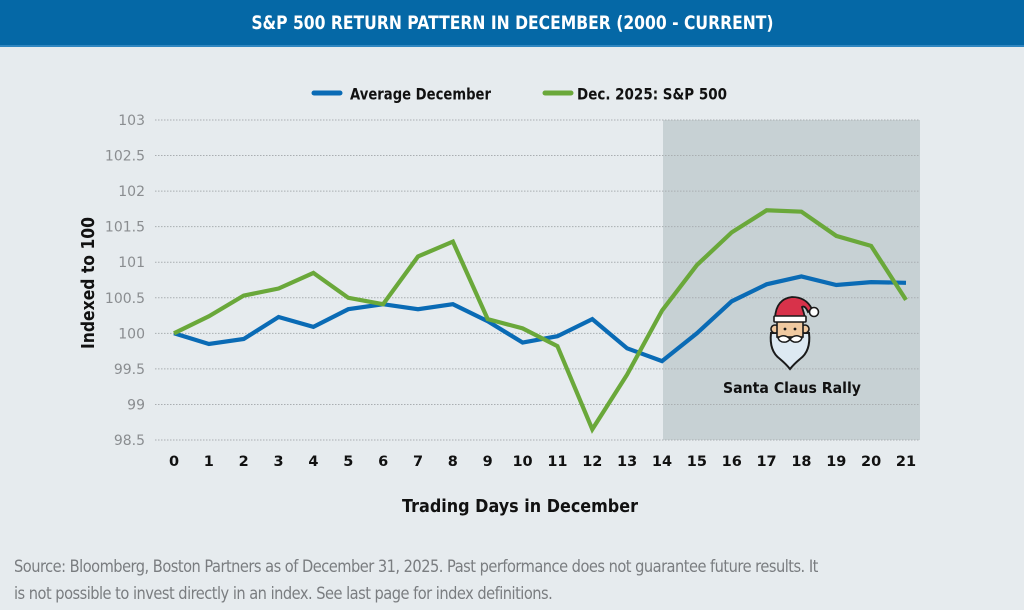 Image resolution: width=1024 pixels, height=610 pixels. Describe the element at coordinates (418, 462) in the screenshot. I see `x-tick-label: 7` at that location.